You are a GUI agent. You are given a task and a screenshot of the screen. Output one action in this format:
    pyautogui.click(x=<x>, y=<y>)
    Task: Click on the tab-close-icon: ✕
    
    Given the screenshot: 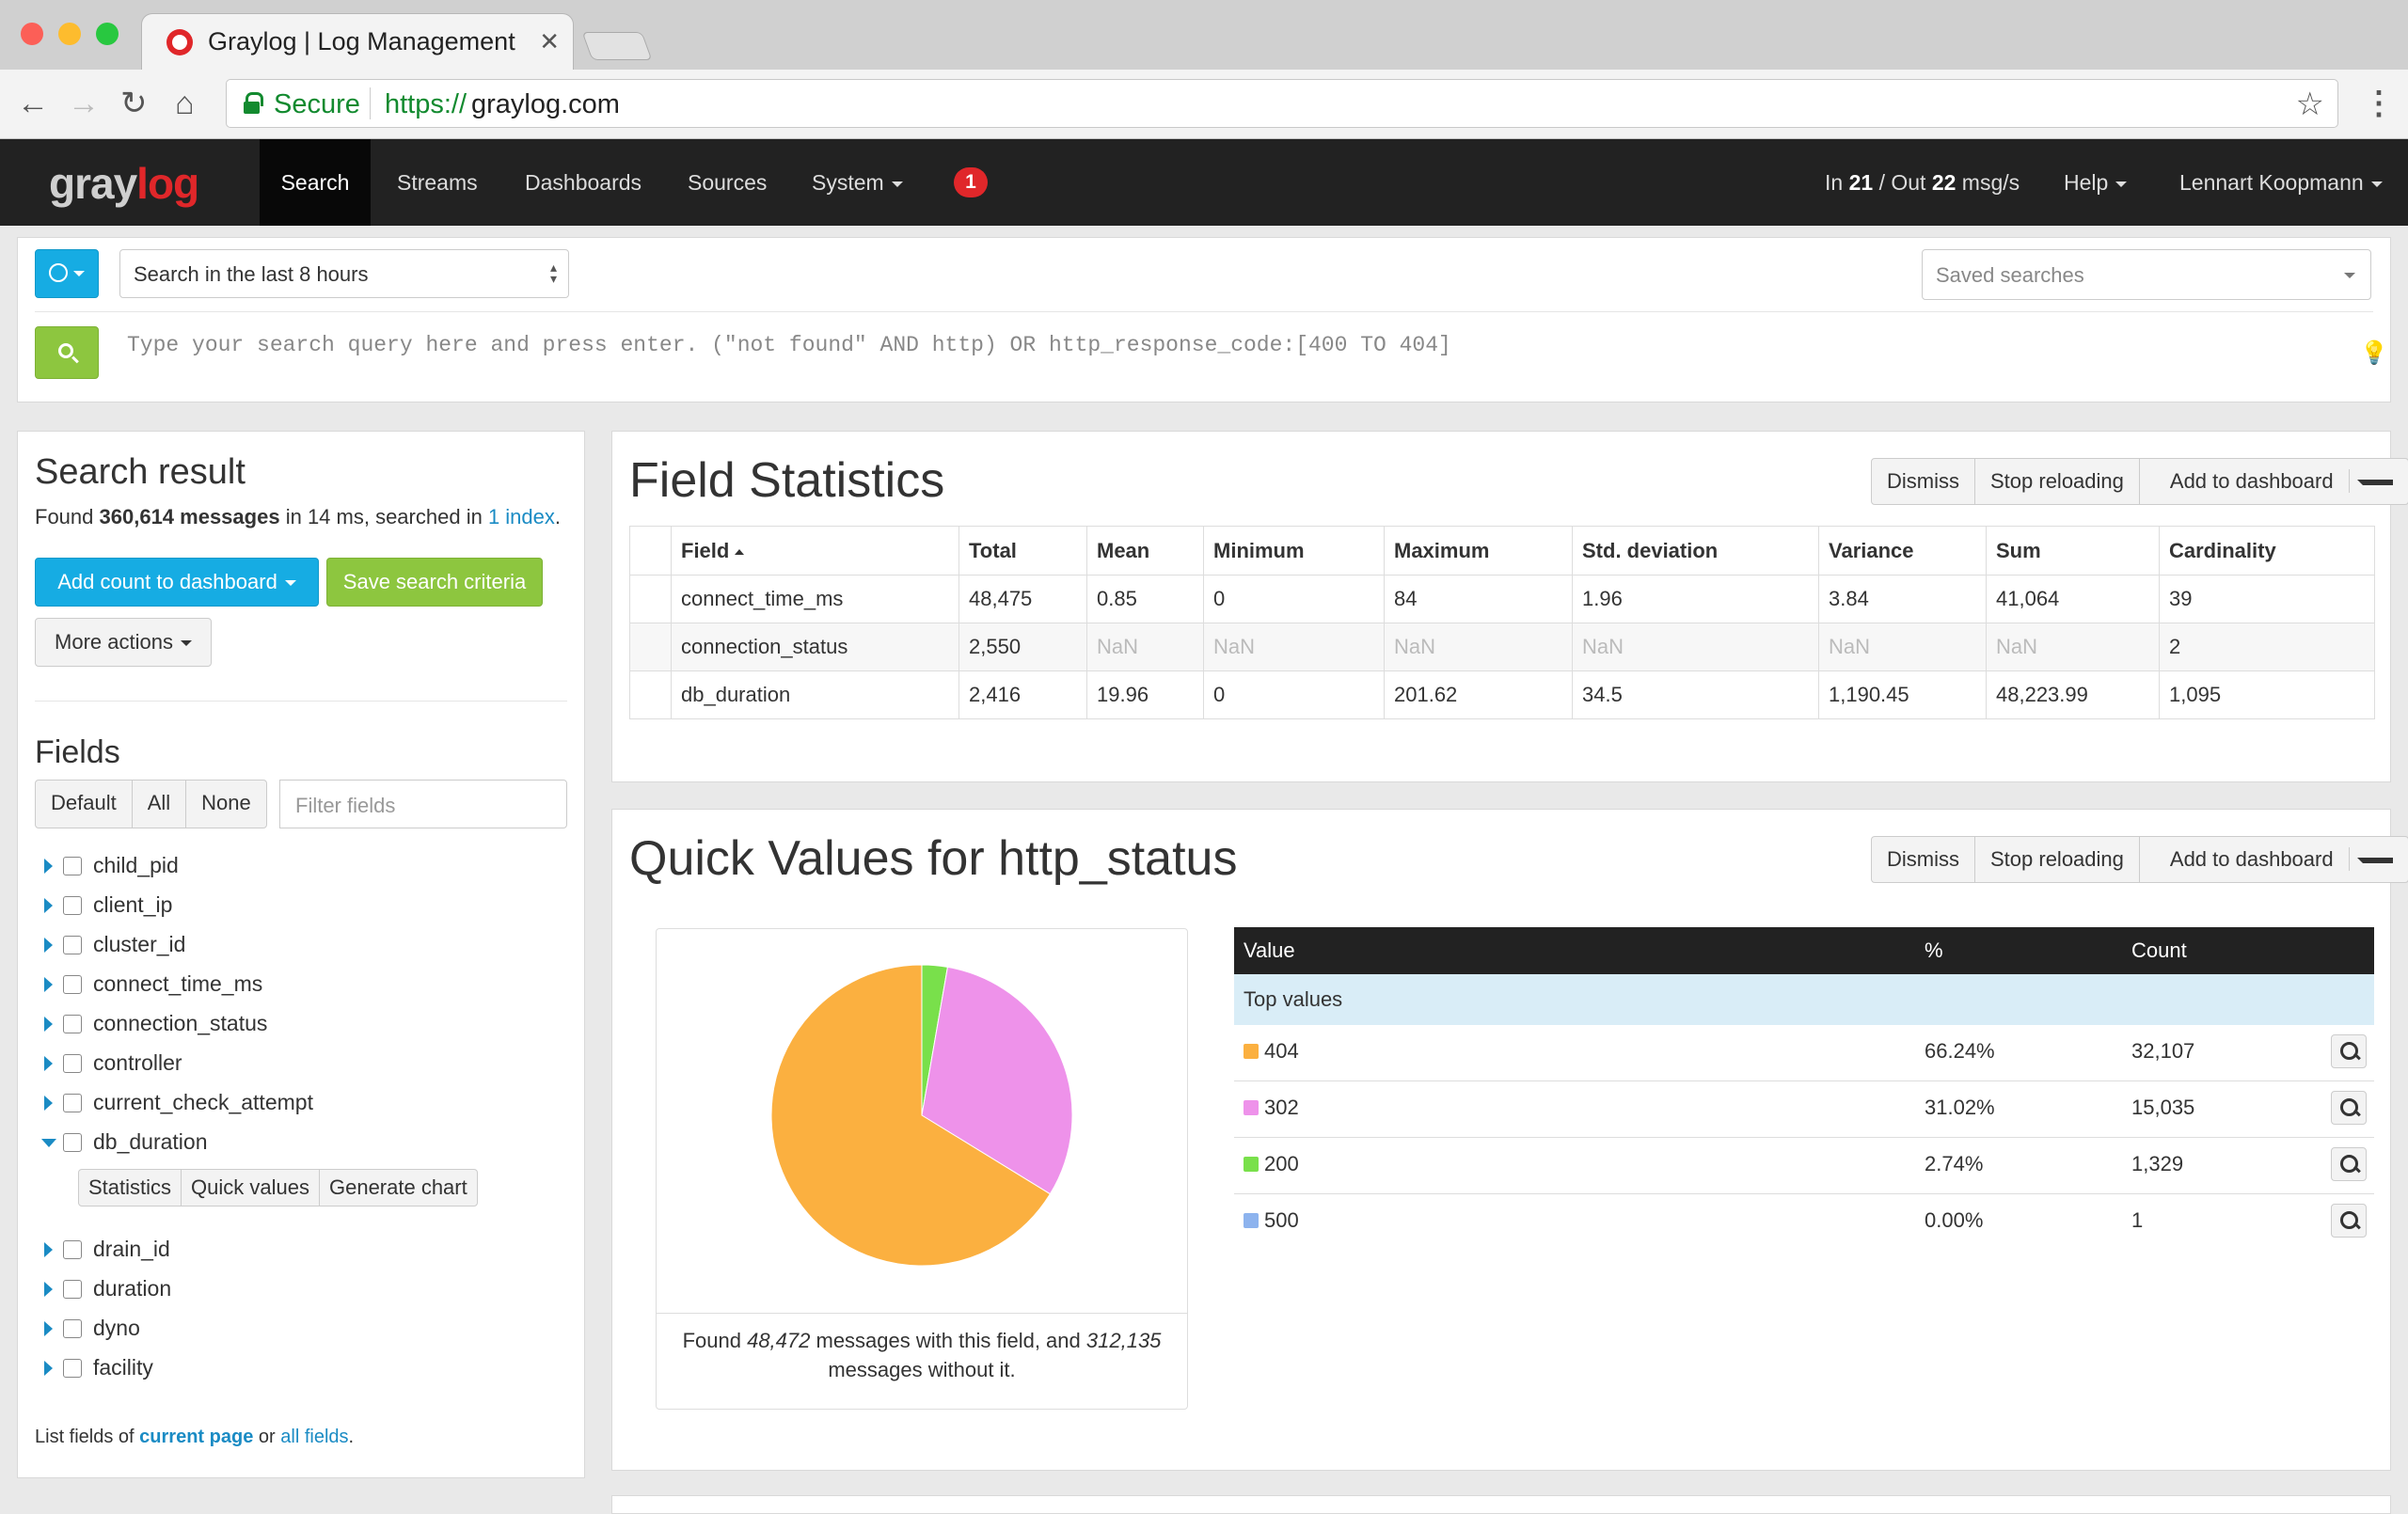 What is the action you would take?
    pyautogui.click(x=550, y=41)
    